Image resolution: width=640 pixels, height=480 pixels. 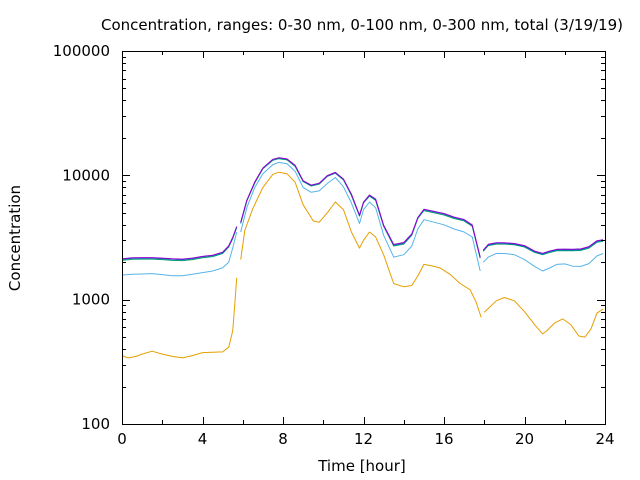 What do you see at coordinates (524, 439) in the screenshot?
I see `x-tick-label: 20` at bounding box center [524, 439].